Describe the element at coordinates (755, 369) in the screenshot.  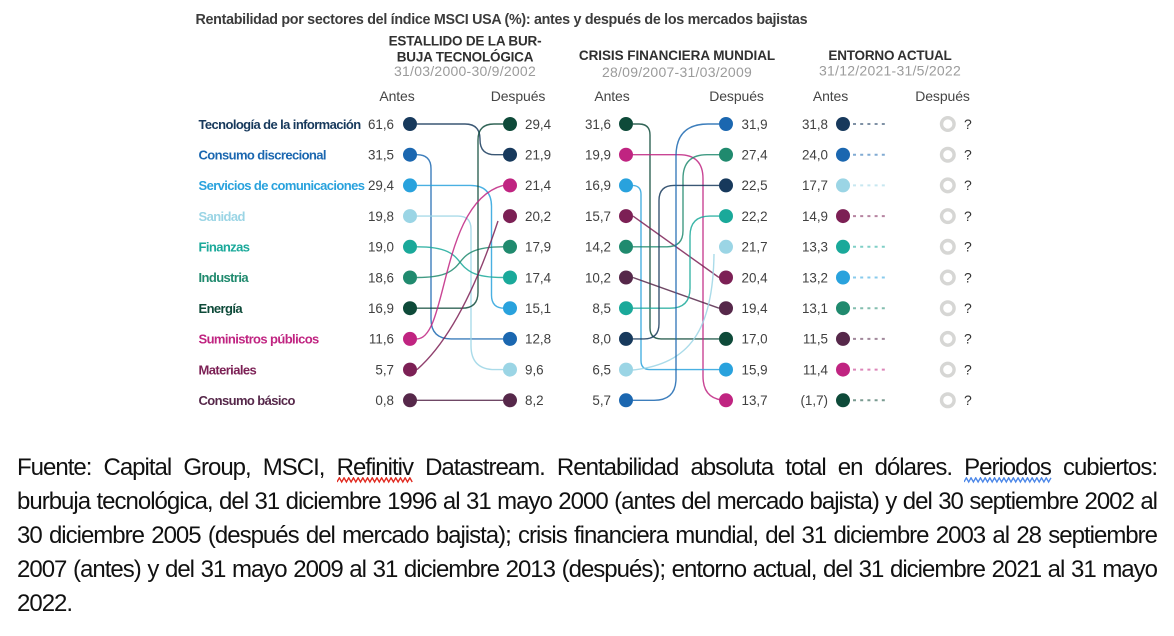
I see `svg-text: 15,9` at that location.